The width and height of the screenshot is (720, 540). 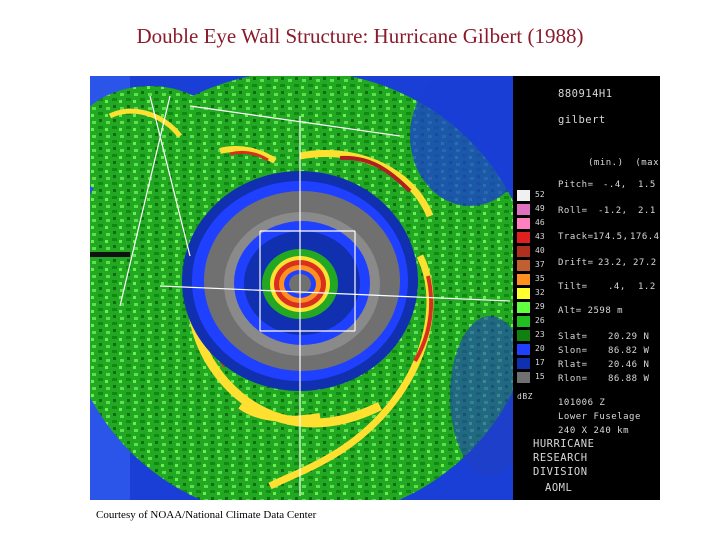 What do you see at coordinates (591, 311) in the screenshot?
I see `altitude: Alt= 2598 m` at bounding box center [591, 311].